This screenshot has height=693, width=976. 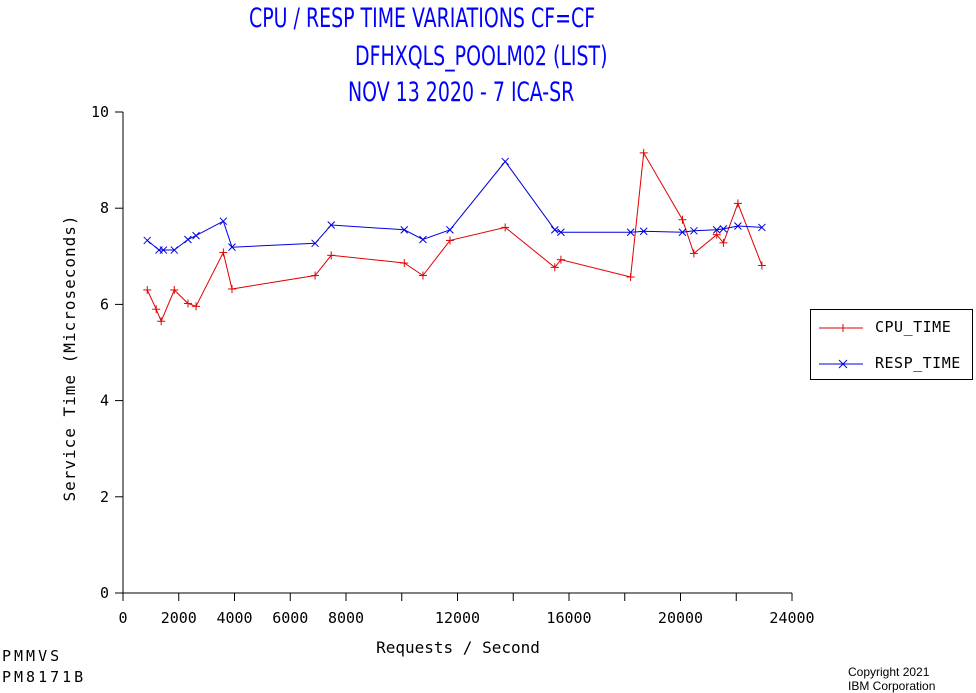 I want to click on copyright-line1: Copyright 2021, so click(x=889, y=672).